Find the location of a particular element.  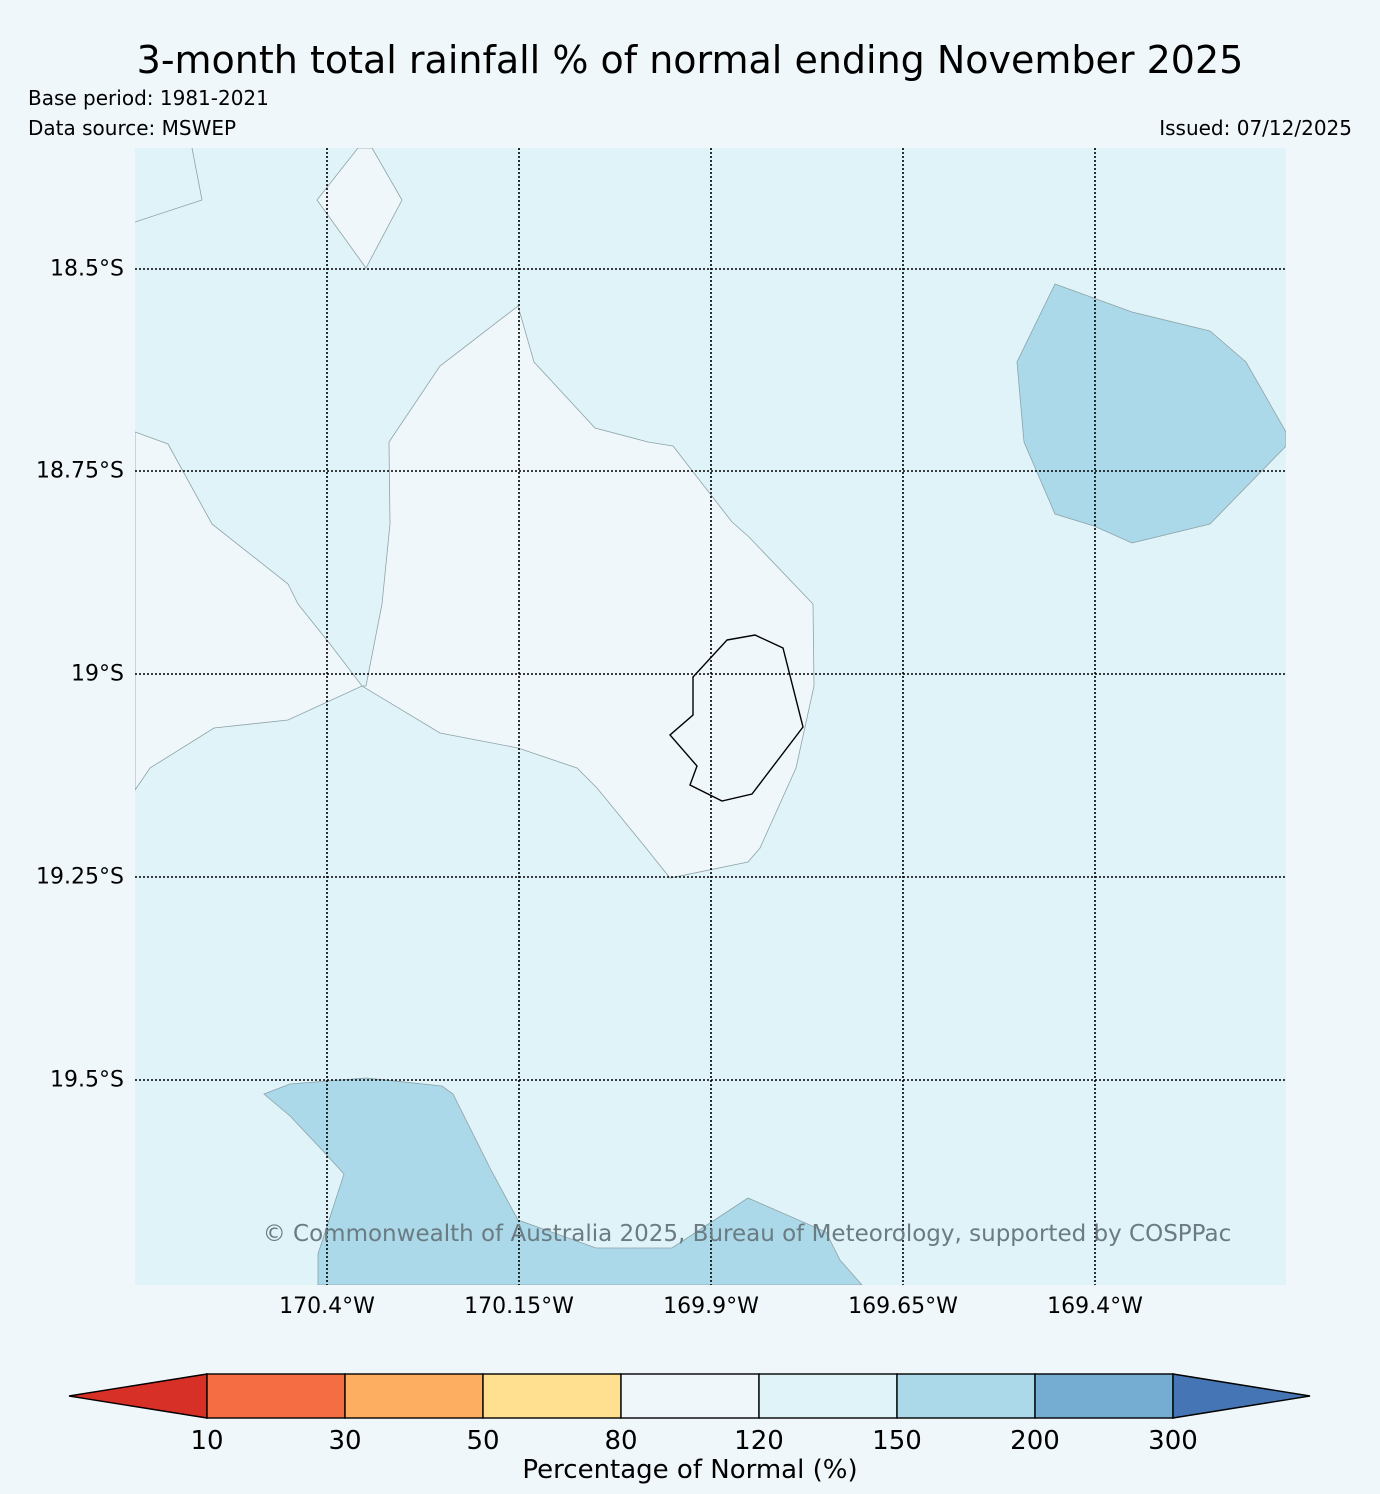

colorbar-label-300: 300 is located at coordinates (1173, 1441).